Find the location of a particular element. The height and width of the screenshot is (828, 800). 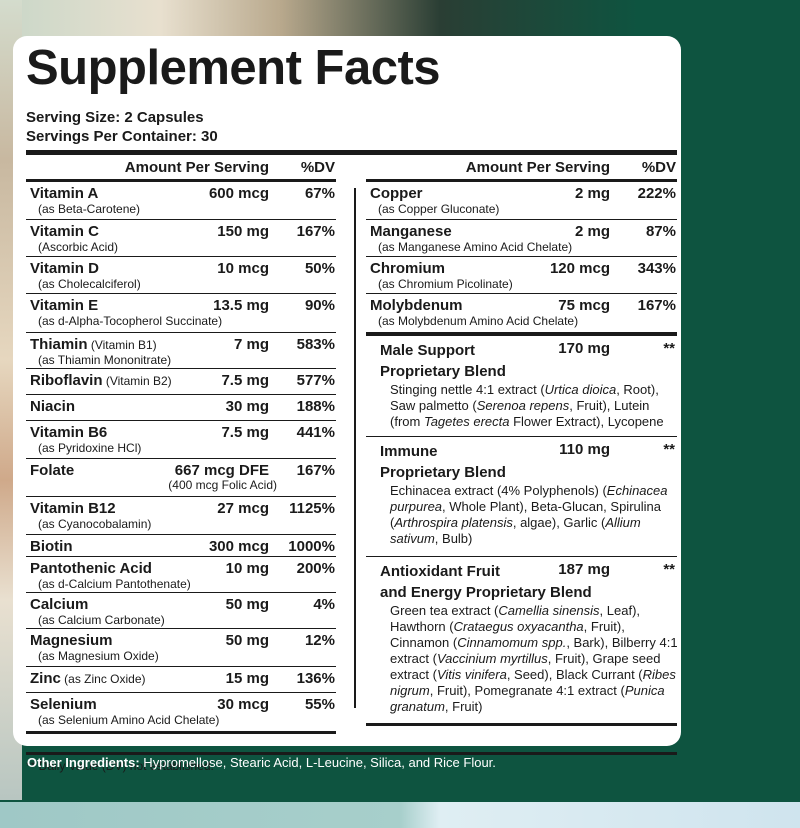

amount-header: Amount Per Serving is located at coordinates (537, 167).